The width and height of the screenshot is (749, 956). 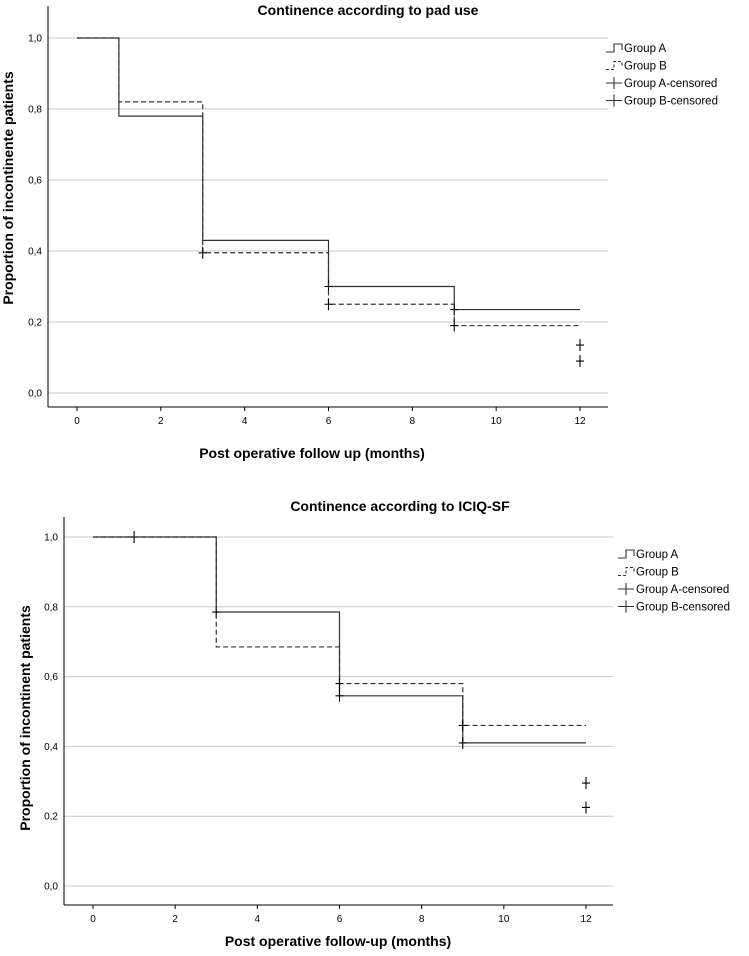 What do you see at coordinates (25, 718) in the screenshot?
I see `y-axis-label: Proportion of incontinent patients` at bounding box center [25, 718].